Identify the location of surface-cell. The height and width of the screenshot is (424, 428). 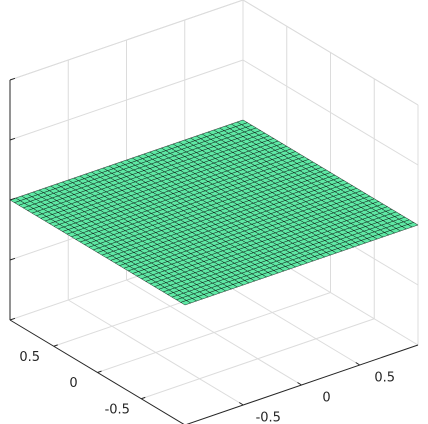
(242, 122).